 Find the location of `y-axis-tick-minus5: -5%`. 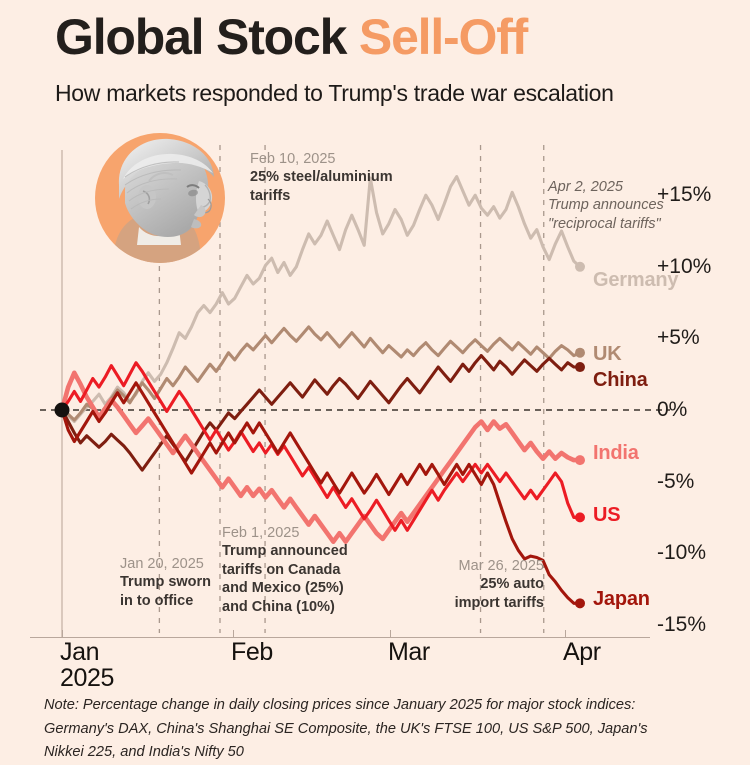

y-axis-tick-minus5: -5% is located at coordinates (676, 481).